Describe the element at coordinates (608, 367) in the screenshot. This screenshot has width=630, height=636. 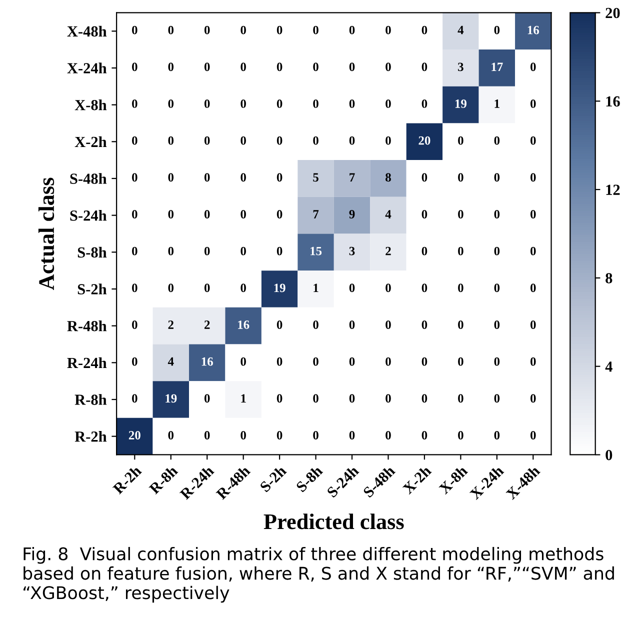
I see `color-bar-label: 4` at that location.